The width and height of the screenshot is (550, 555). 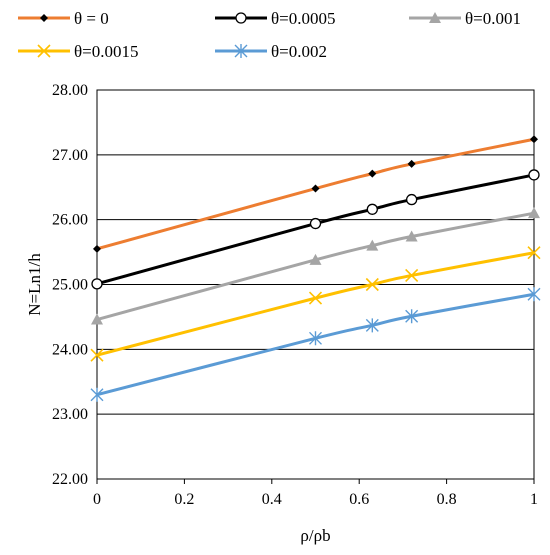 What do you see at coordinates (34, 284) in the screenshot?
I see `y-axis-title: N=Ln1/h` at bounding box center [34, 284].